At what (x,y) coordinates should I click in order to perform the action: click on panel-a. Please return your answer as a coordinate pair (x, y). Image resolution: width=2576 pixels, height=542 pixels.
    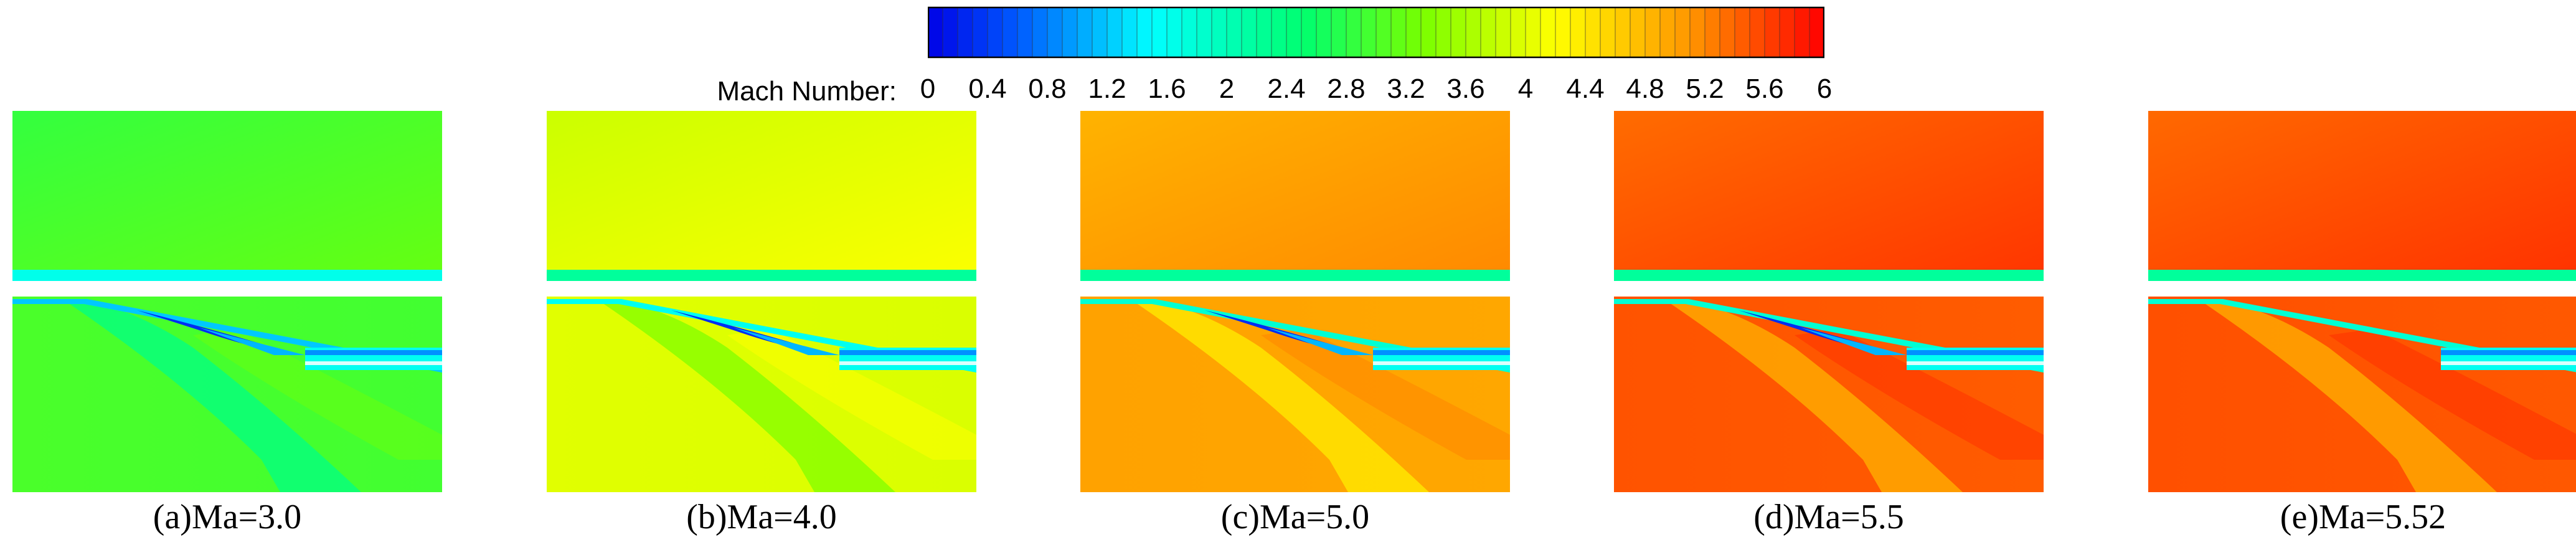
    Looking at the image, I should click on (227, 301).